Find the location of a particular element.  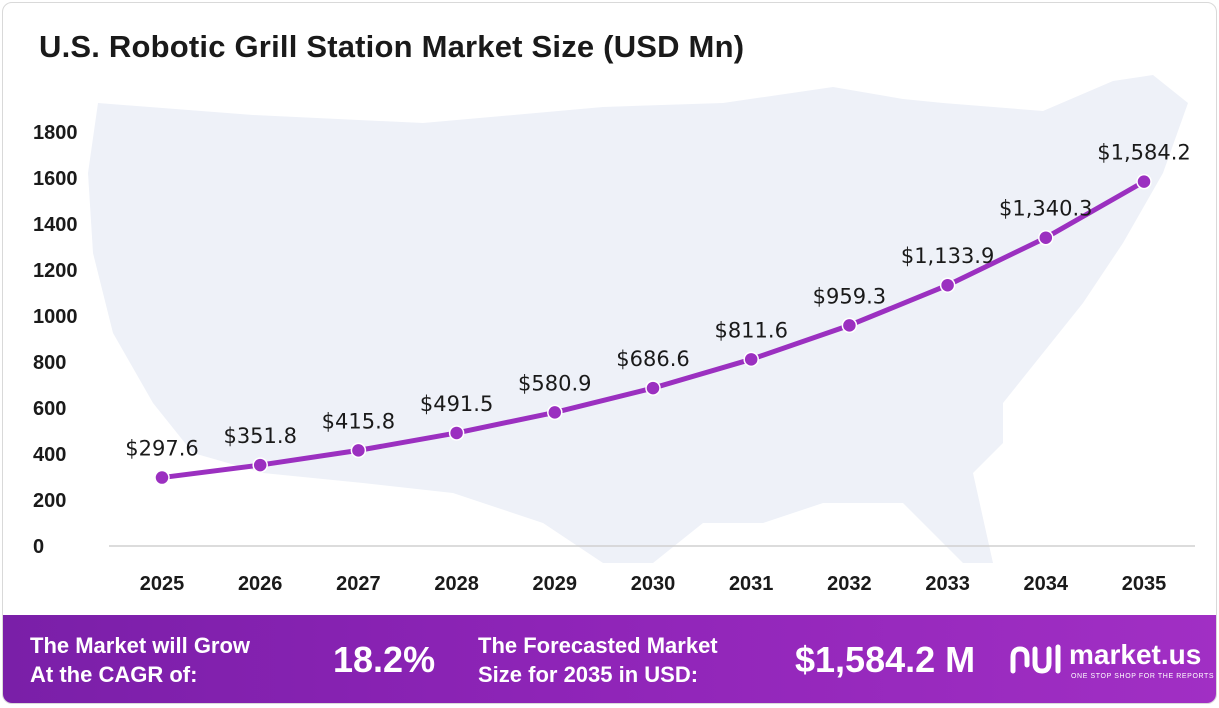

y-tick-label: 800 is located at coordinates (49, 363).